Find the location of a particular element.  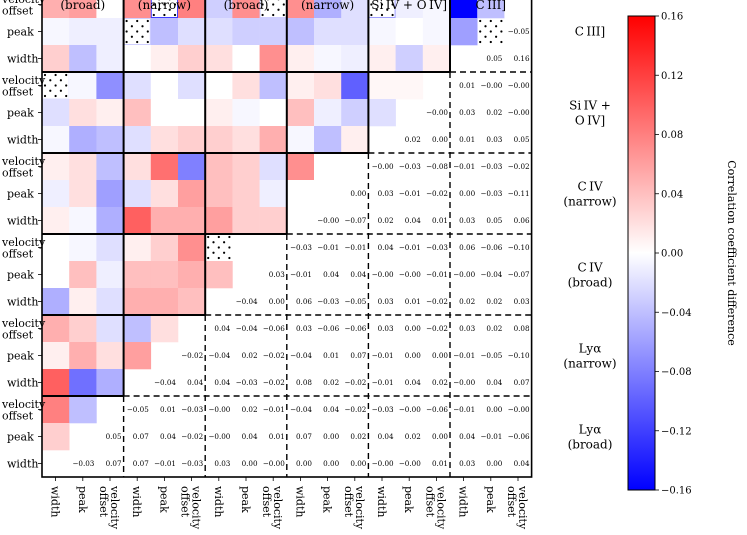

row-group-label: Lyα is located at coordinates (590, 349).